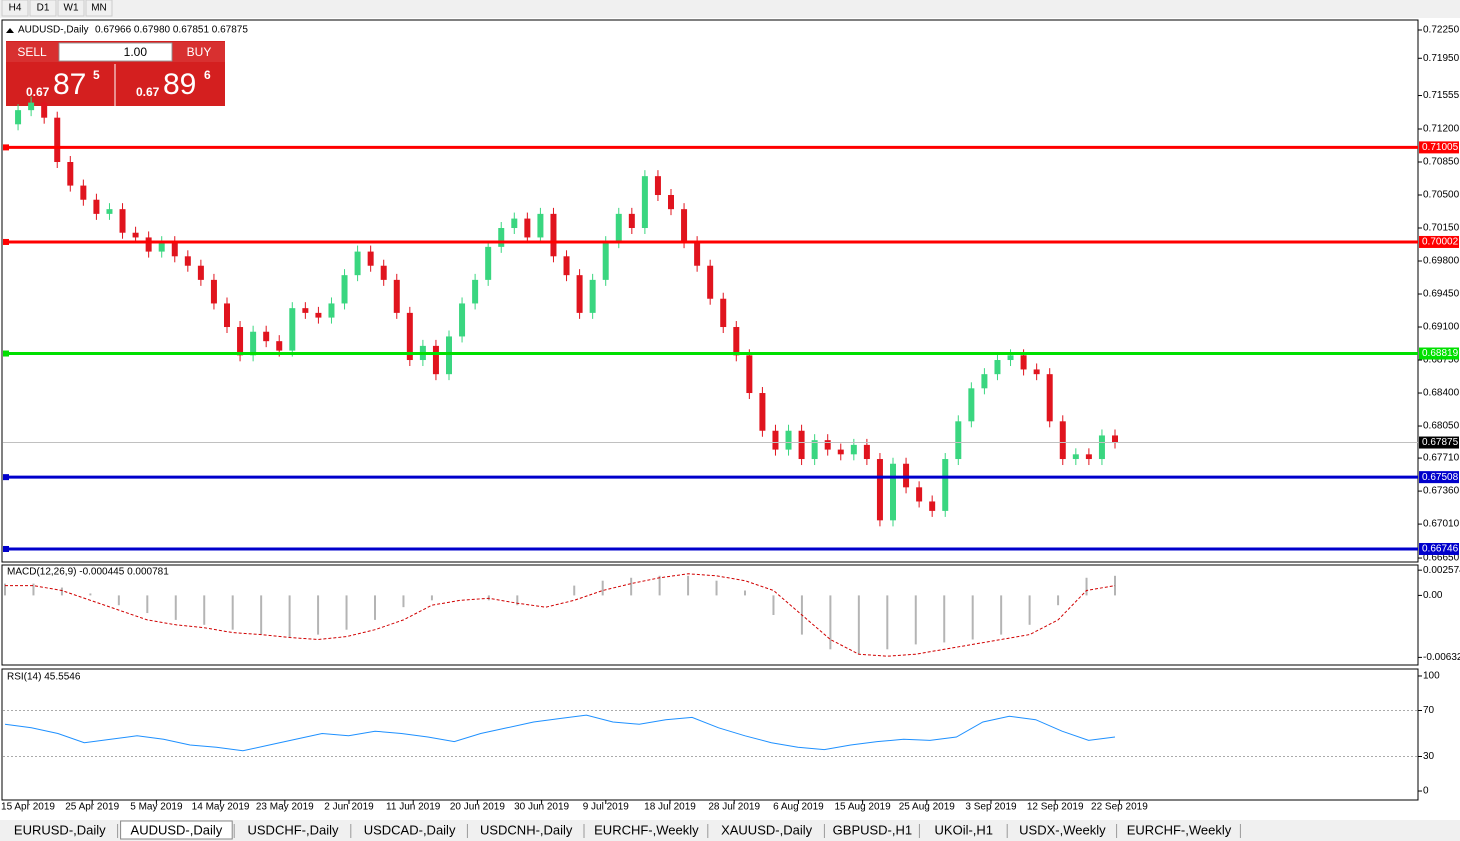  I want to click on y-tick-label: 0.71950, so click(1441, 58).